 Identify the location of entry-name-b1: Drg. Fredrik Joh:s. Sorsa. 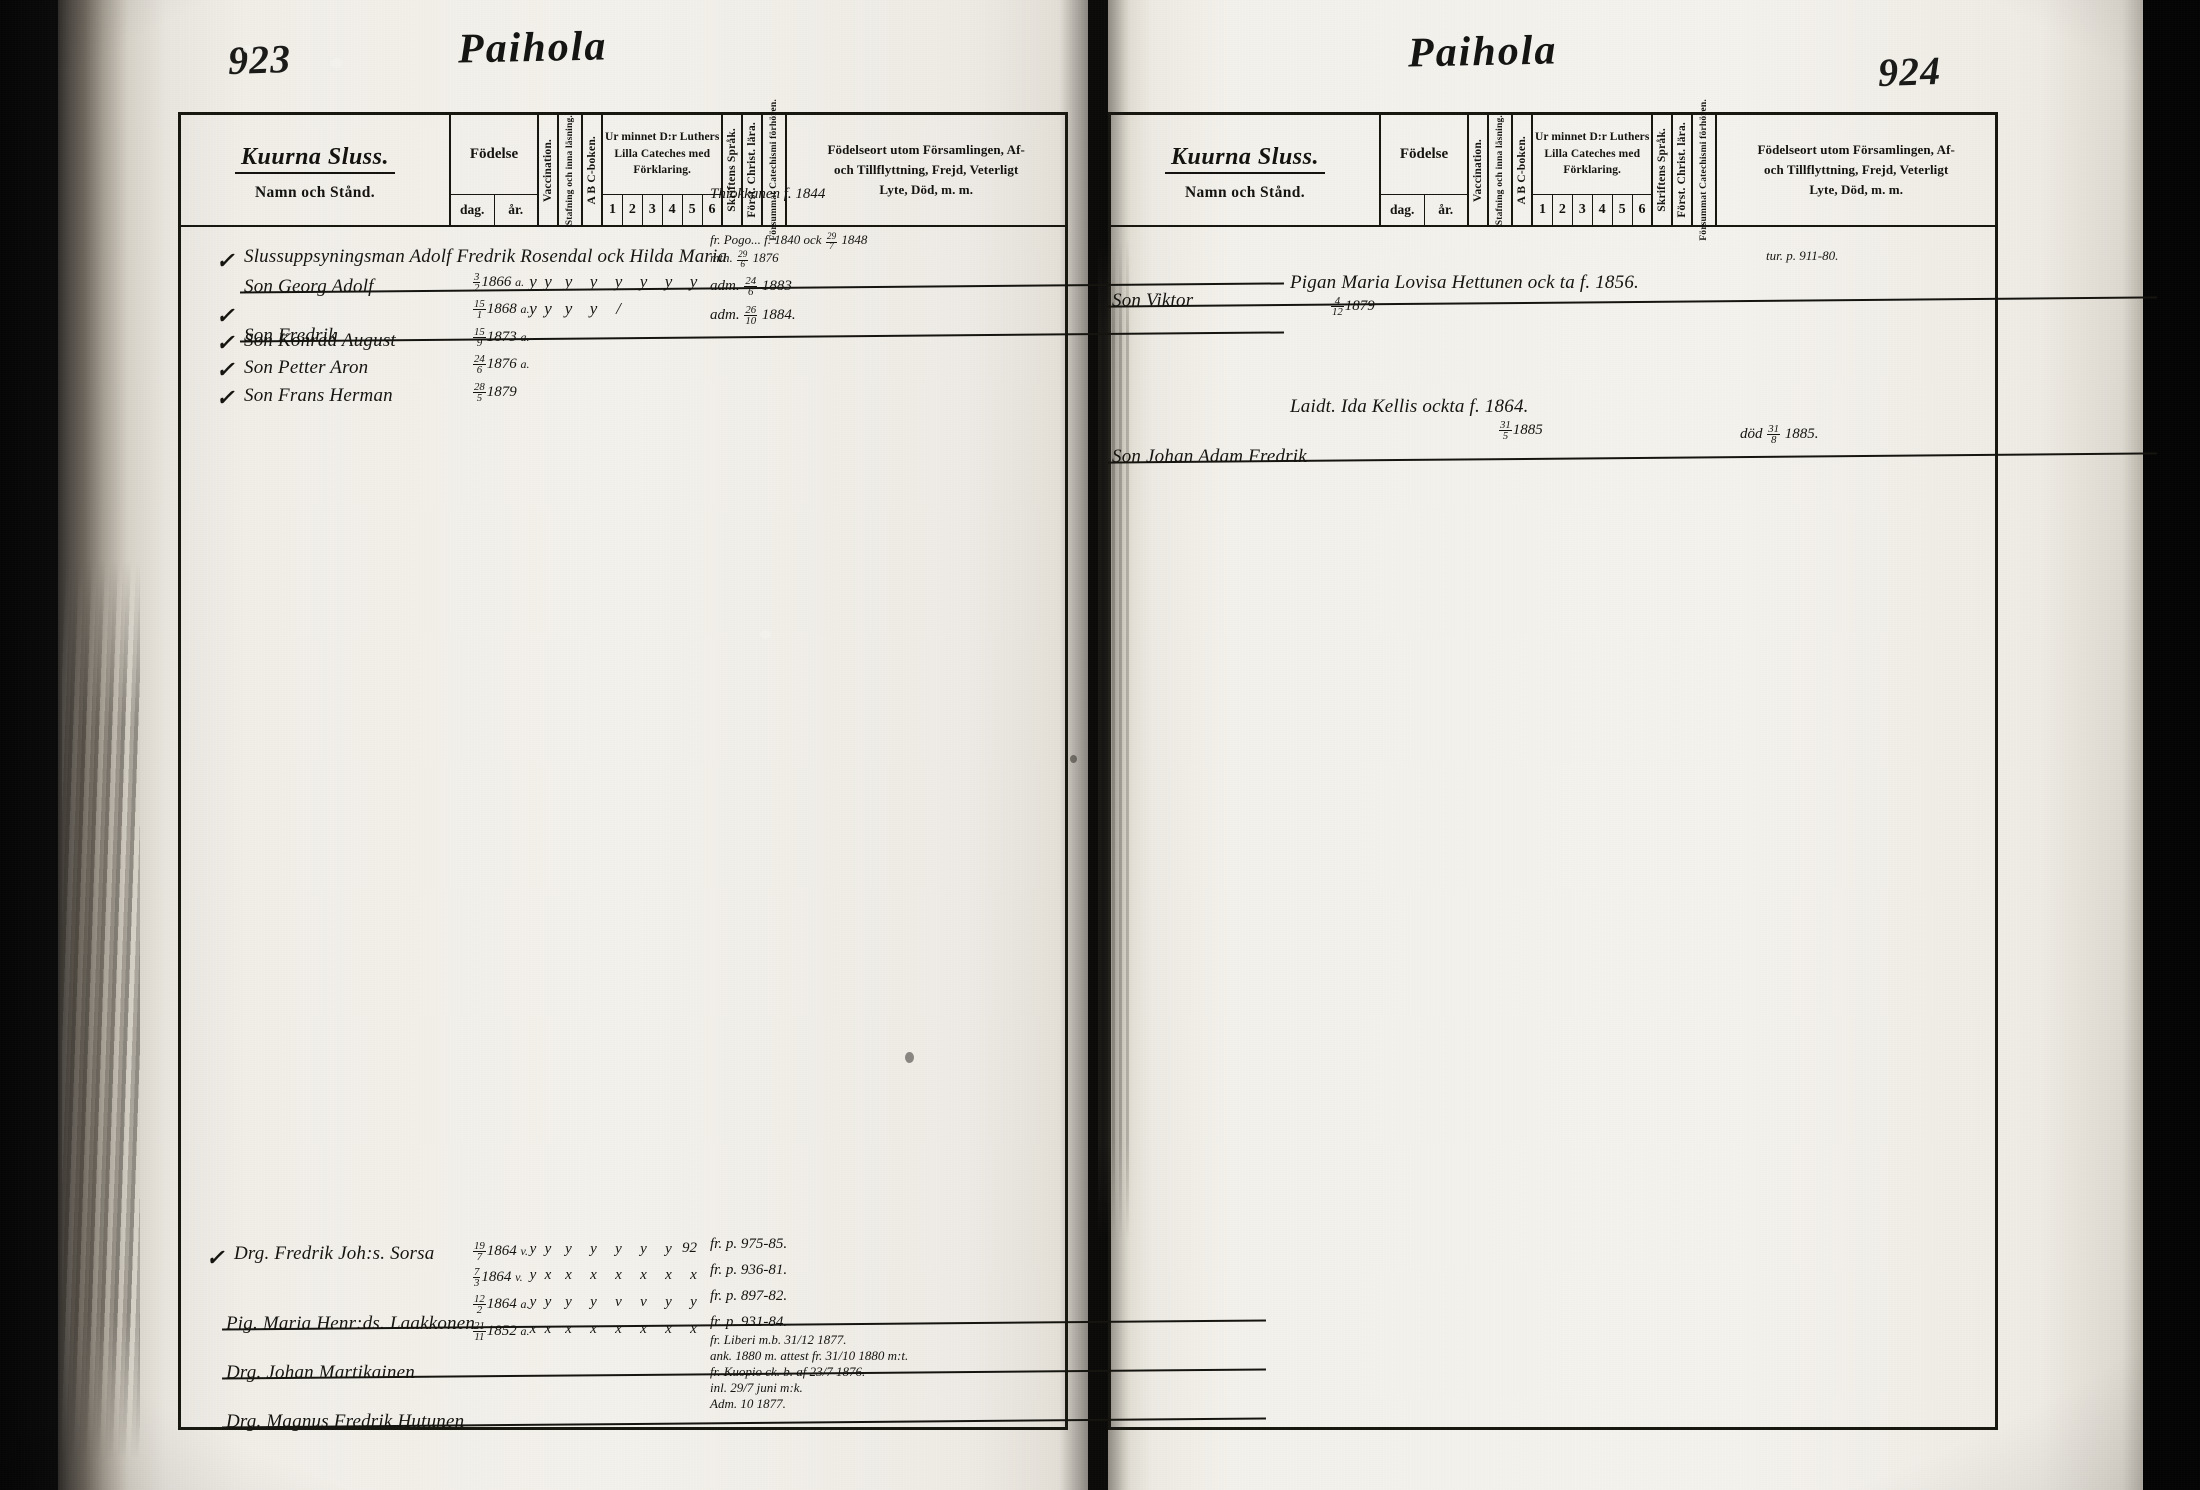
(334, 1253).